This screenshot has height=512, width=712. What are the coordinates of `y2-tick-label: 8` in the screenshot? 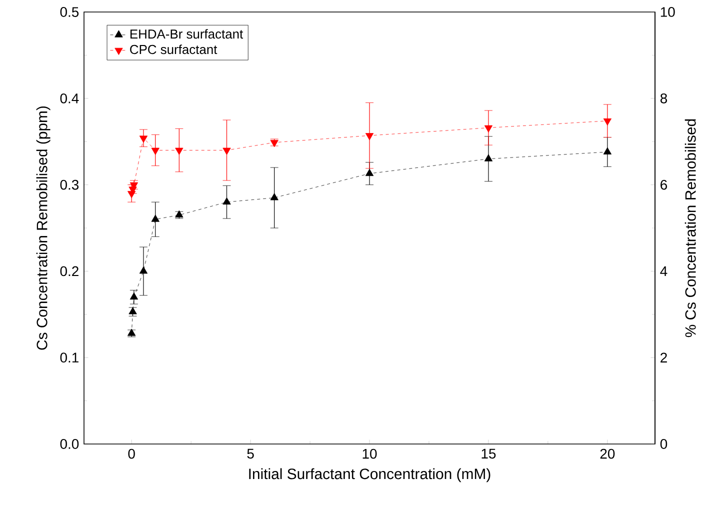 It's located at (664, 98).